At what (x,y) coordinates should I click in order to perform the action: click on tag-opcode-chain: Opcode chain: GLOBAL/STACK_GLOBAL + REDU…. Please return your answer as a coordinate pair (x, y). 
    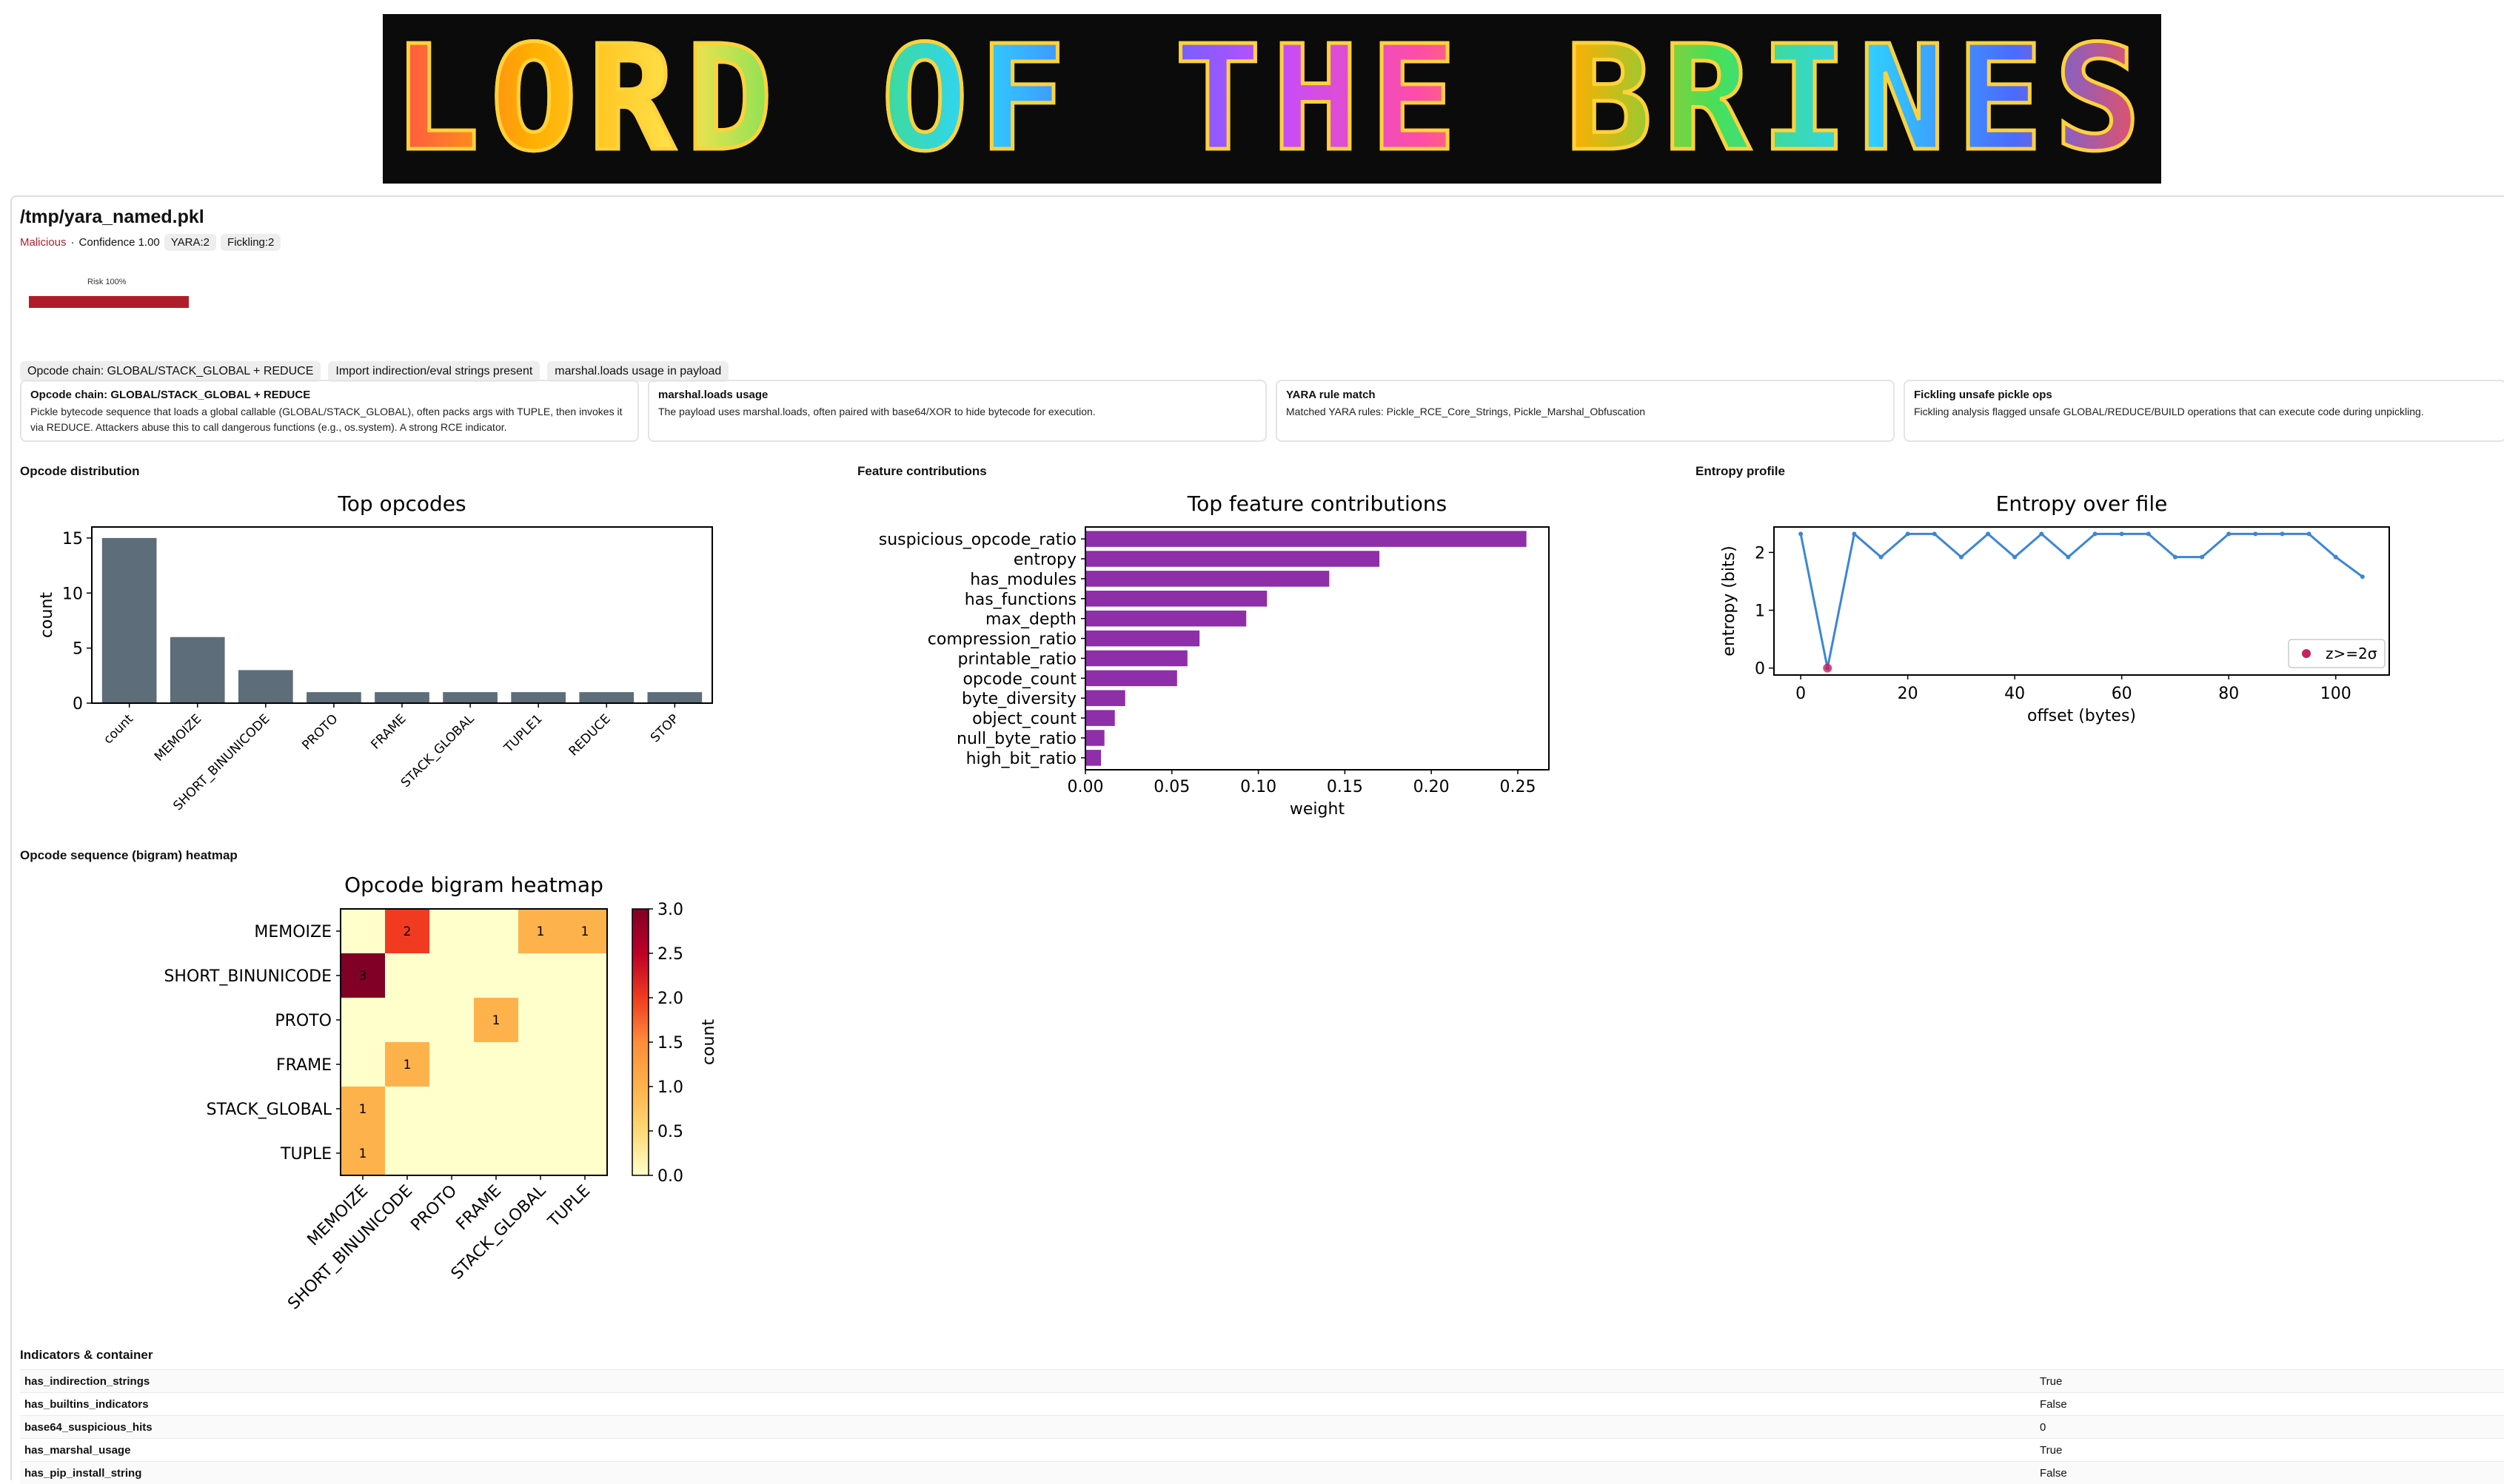
    Looking at the image, I should click on (170, 371).